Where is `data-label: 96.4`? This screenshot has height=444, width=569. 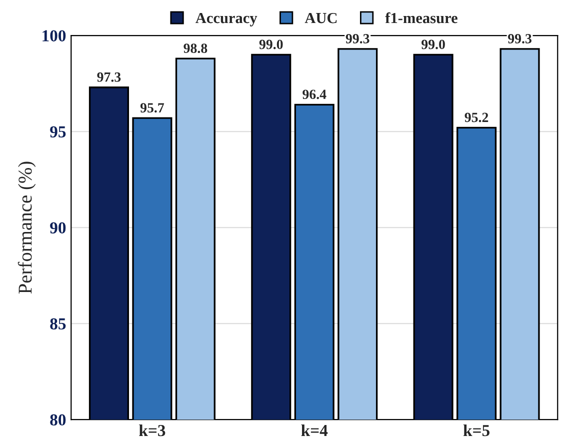 data-label: 96.4 is located at coordinates (314, 95).